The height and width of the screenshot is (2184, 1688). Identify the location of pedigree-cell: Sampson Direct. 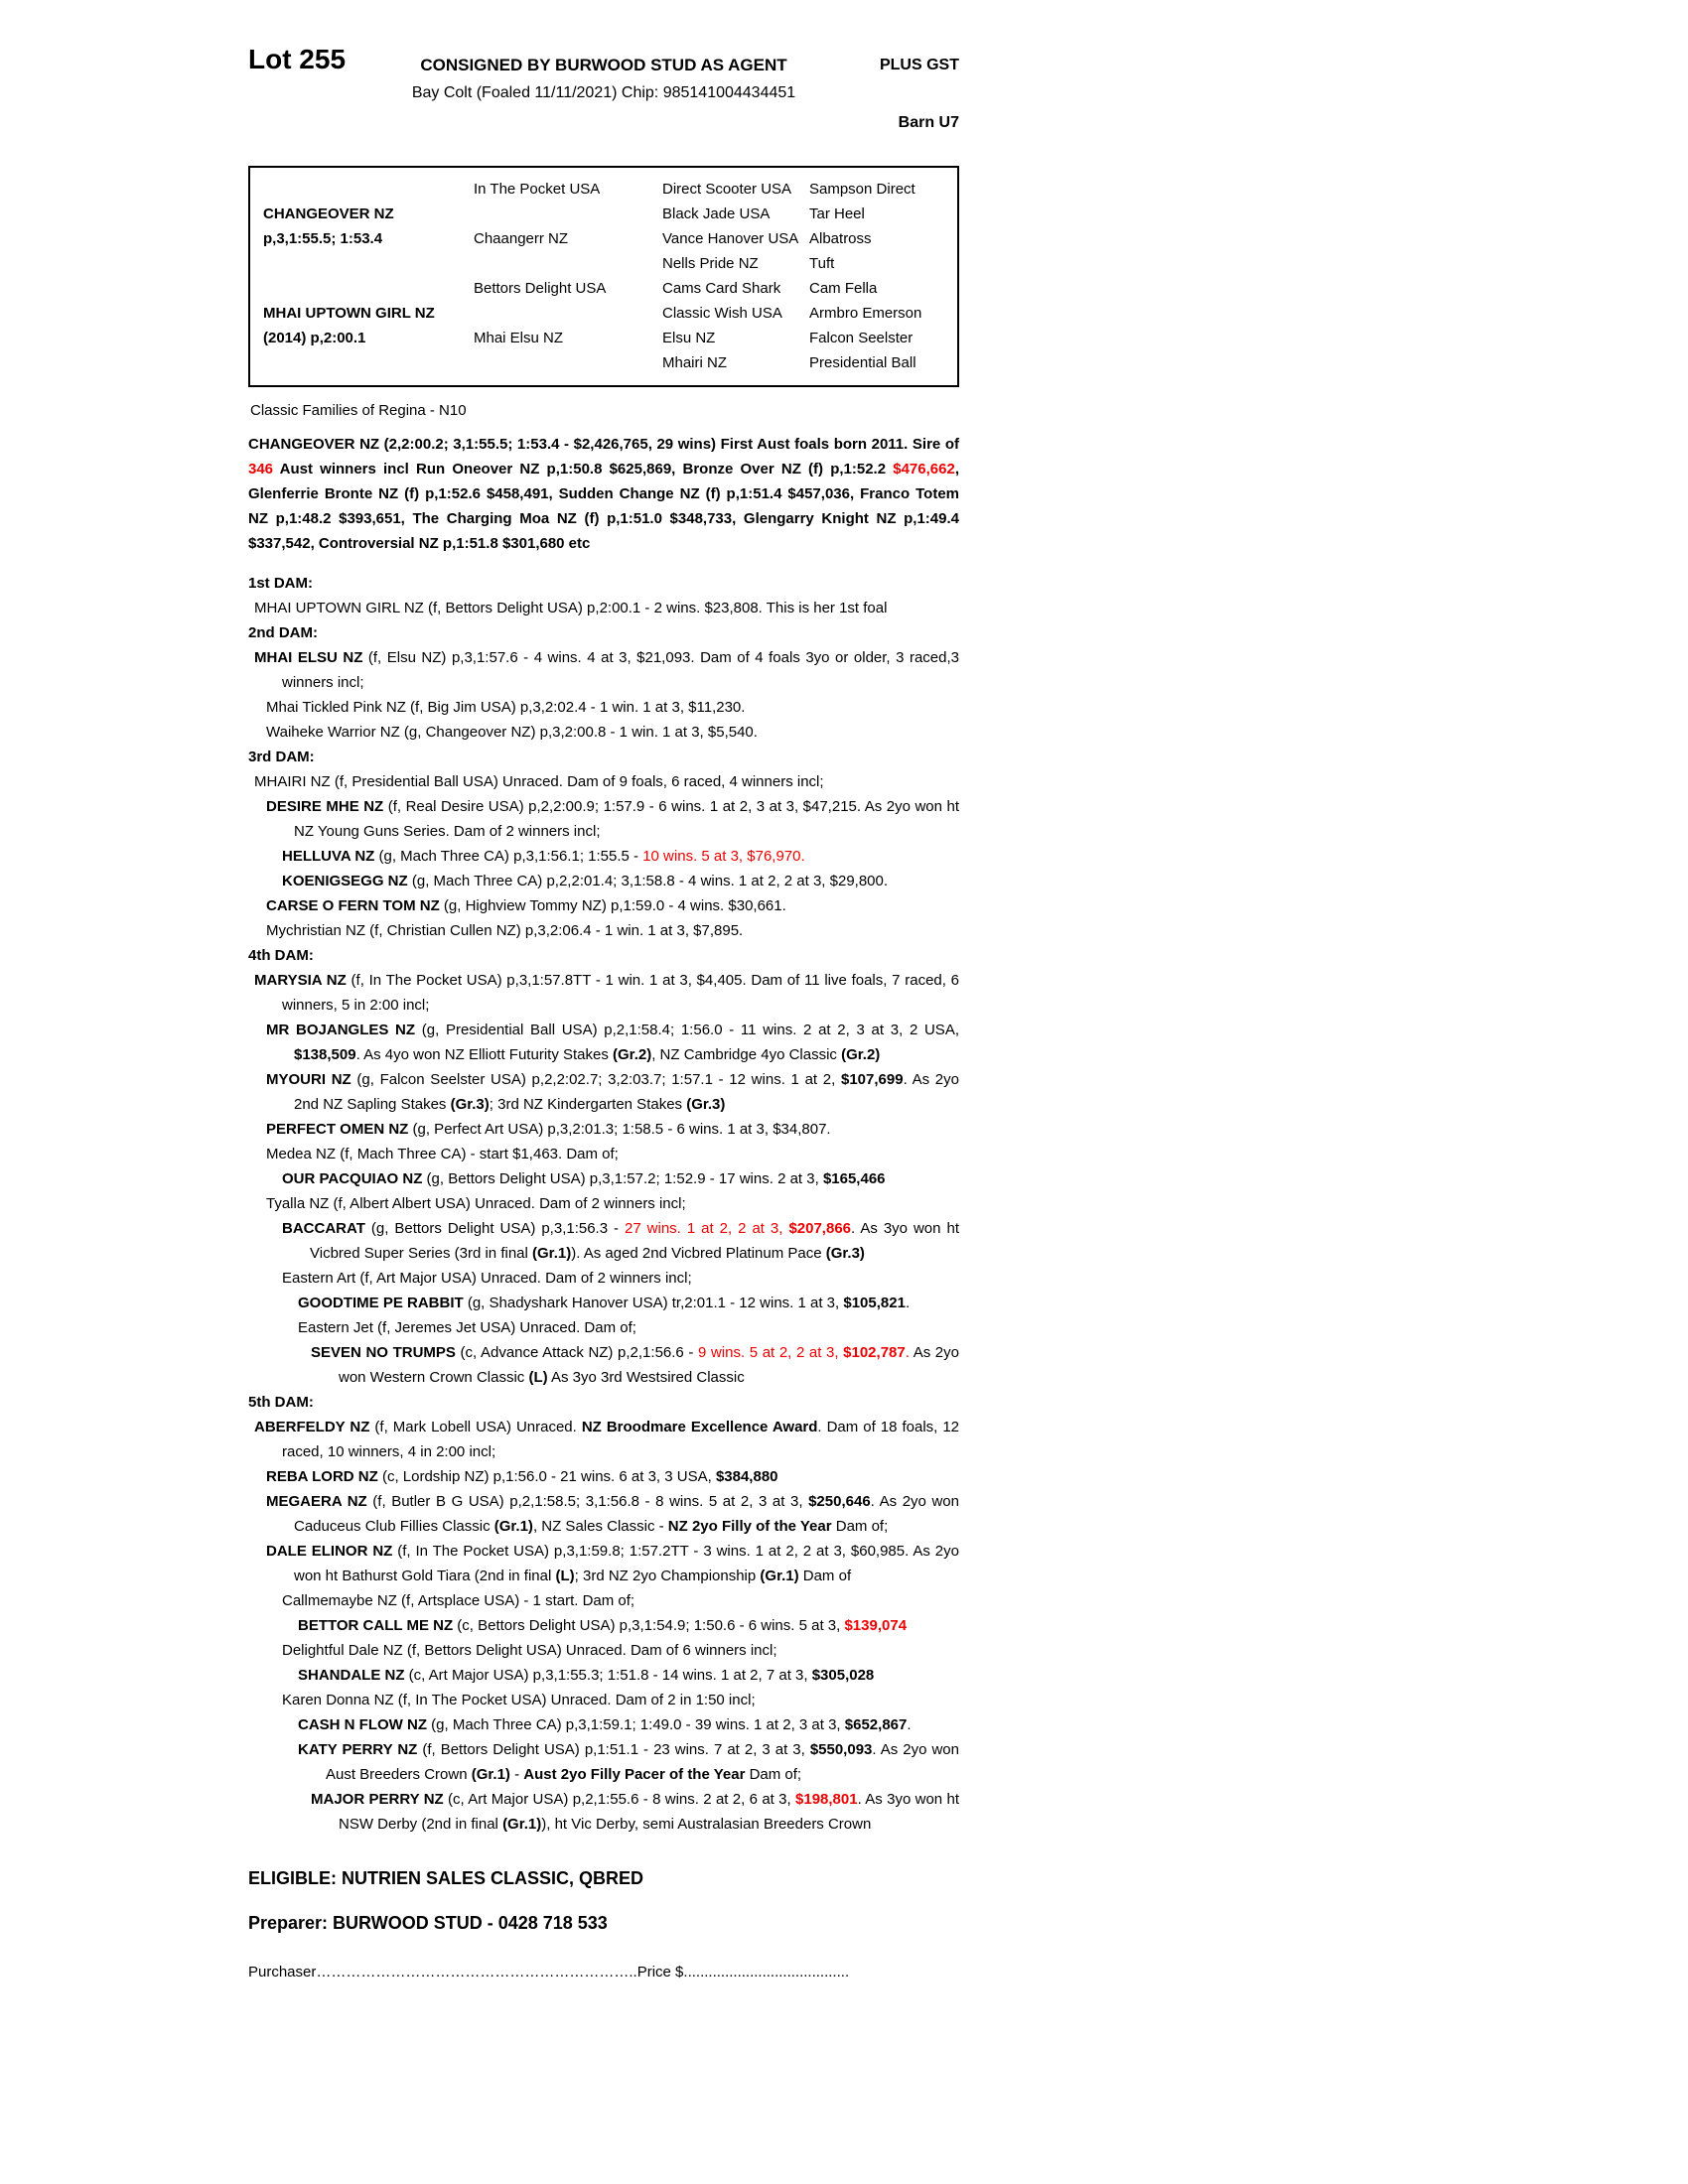
(862, 189).